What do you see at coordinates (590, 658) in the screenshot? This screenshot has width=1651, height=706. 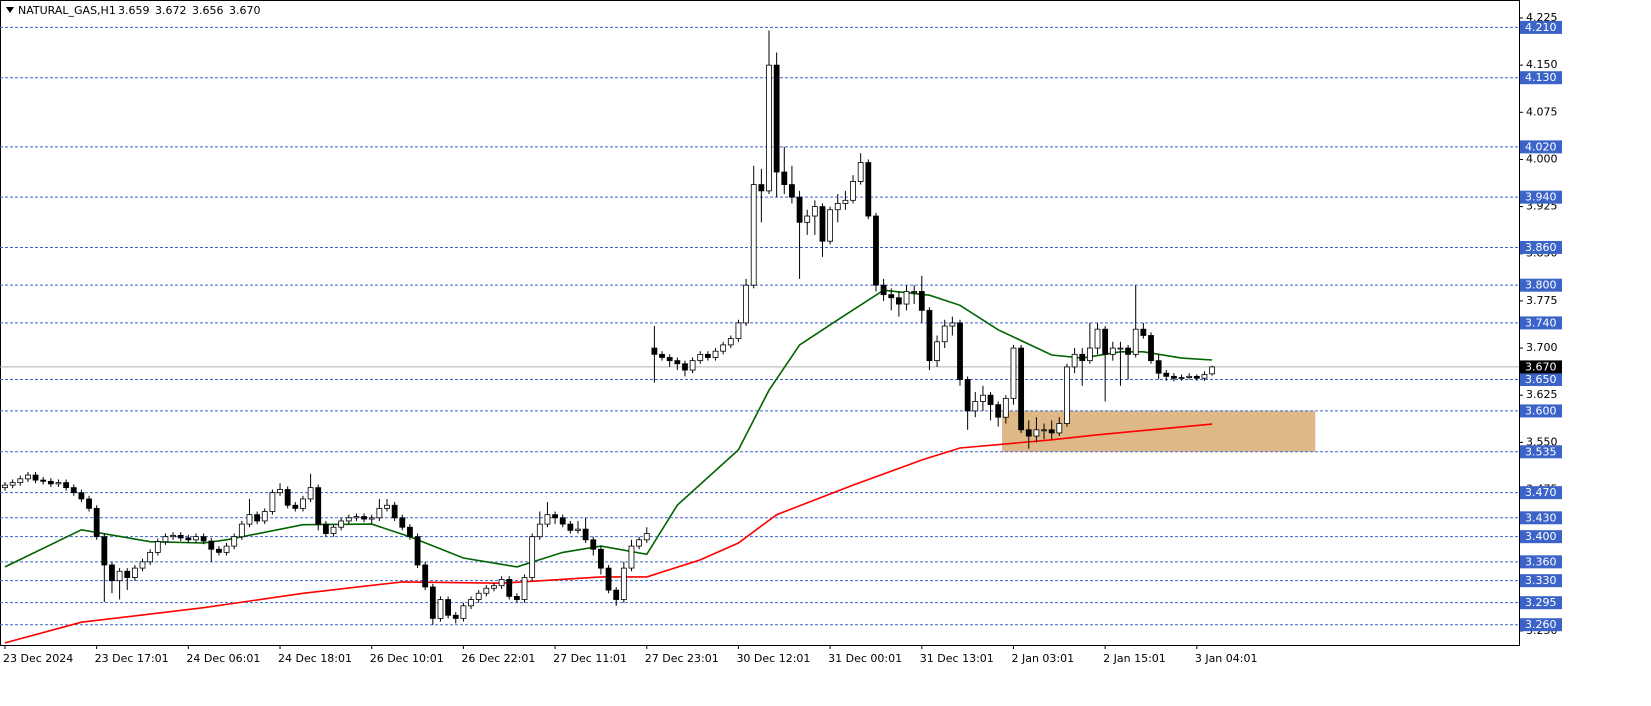 I see `x-tick-label: 27 Dec 11:01` at bounding box center [590, 658].